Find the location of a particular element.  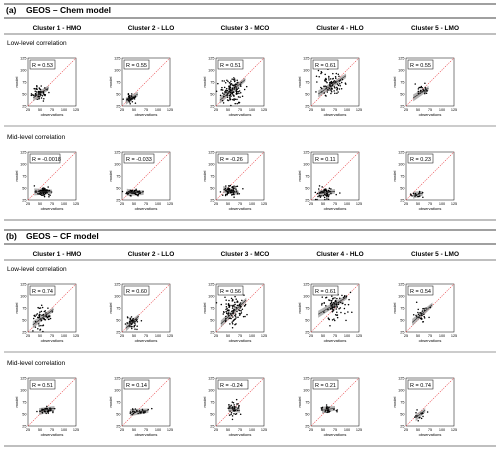

r-value: R = -0.033 is located at coordinates (139, 160).